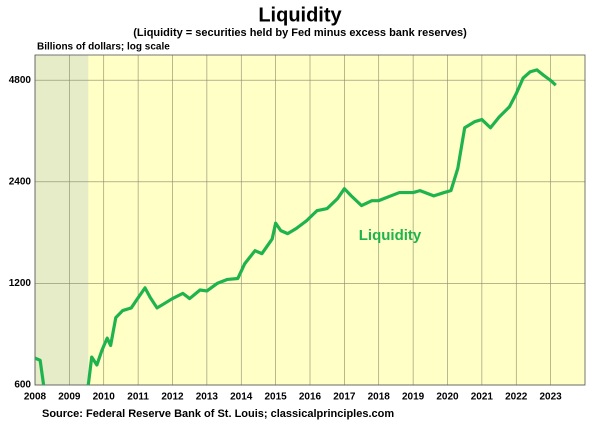 Image resolution: width=600 pixels, height=435 pixels. I want to click on x-tick-label: 2008, so click(35, 397).